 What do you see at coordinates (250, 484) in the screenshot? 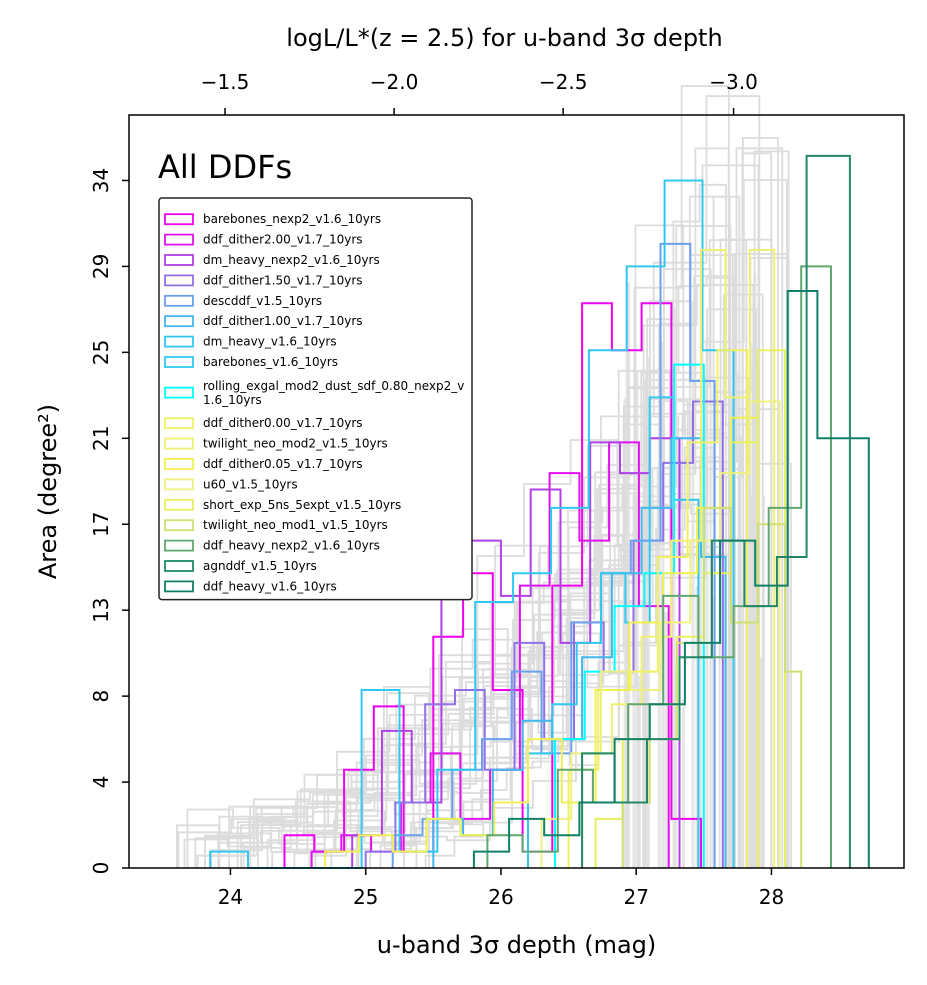
I see `legend-label: u60_v1.5_10yrs` at bounding box center [250, 484].